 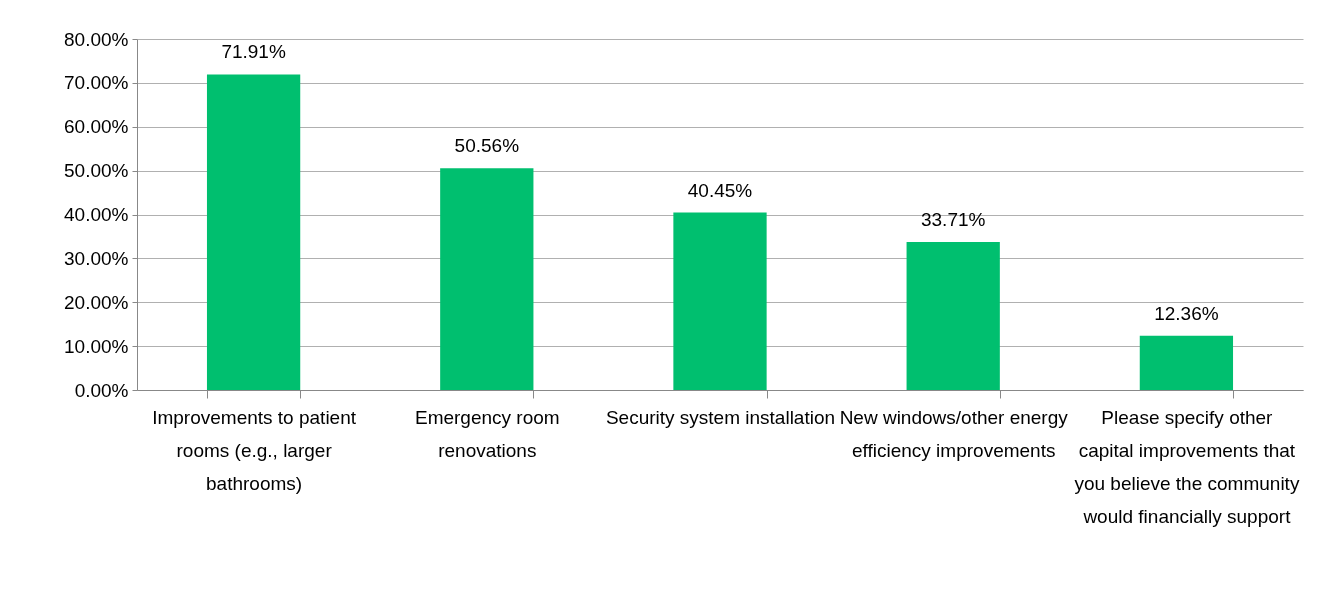 I want to click on y-tick-label: 70.00%, so click(x=96, y=83).